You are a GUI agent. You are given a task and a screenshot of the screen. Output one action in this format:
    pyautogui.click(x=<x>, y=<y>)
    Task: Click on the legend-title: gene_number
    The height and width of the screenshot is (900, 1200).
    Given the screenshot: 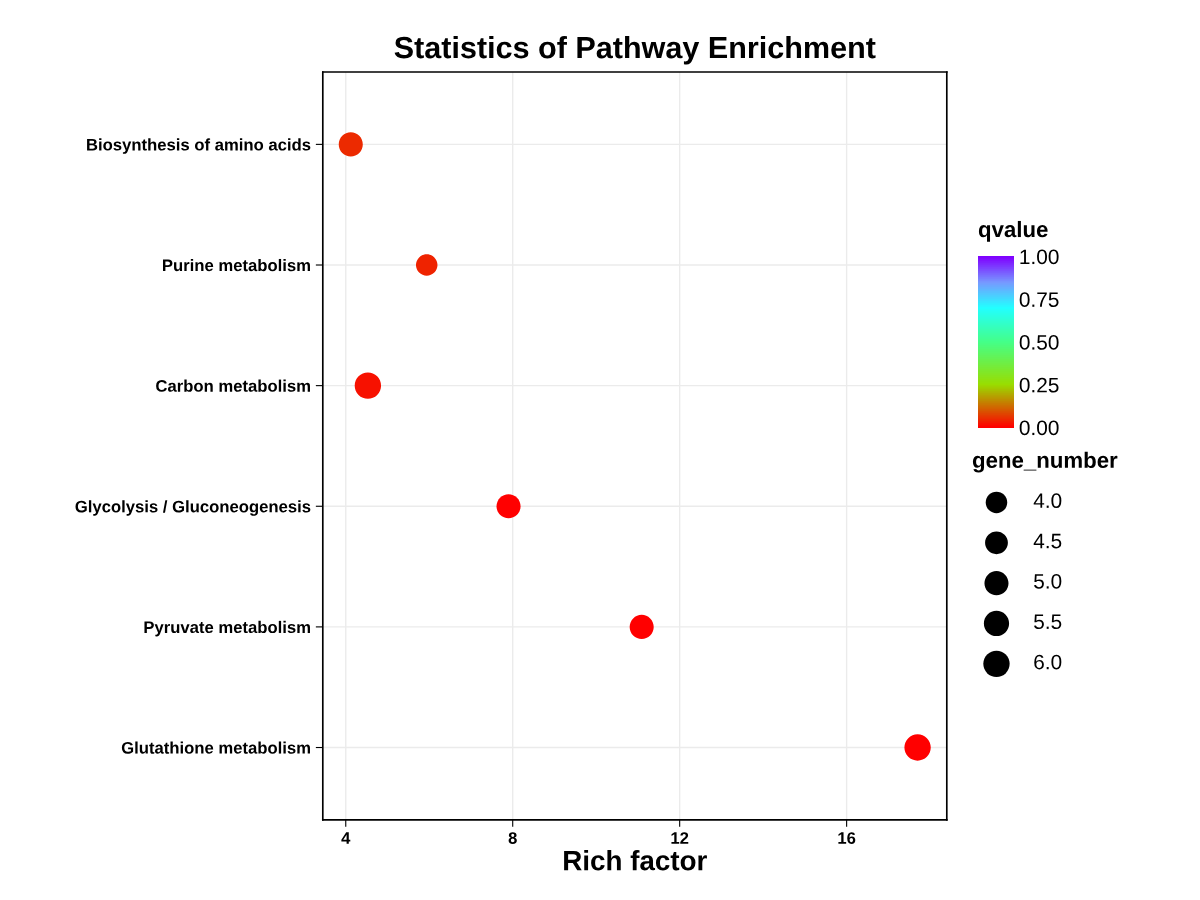 What is the action you would take?
    pyautogui.click(x=1045, y=462)
    